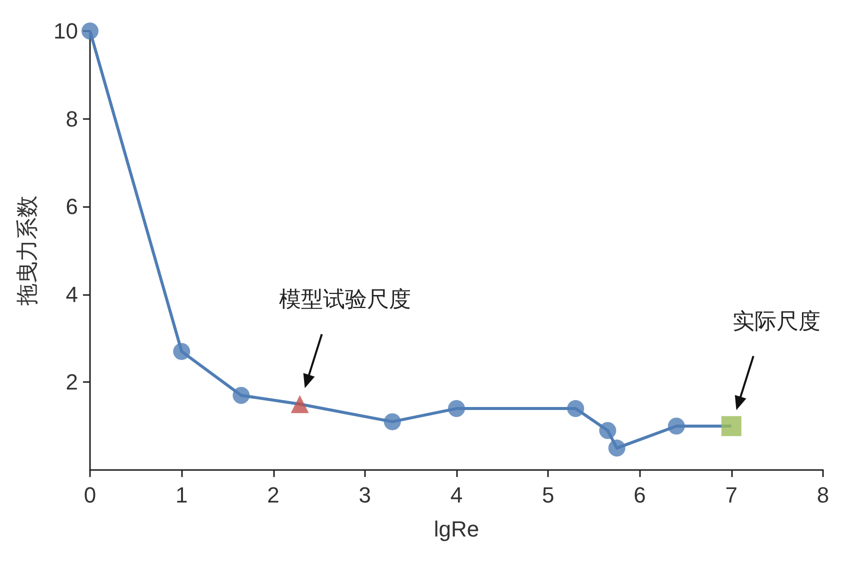  Describe the element at coordinates (457, 529) in the screenshot. I see `x-axis-title: lgRe` at that location.